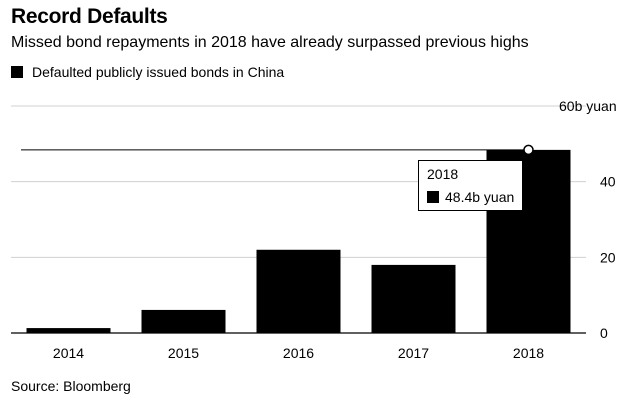 This screenshot has height=404, width=634. I want to click on y-tick-label: 40, so click(608, 182).